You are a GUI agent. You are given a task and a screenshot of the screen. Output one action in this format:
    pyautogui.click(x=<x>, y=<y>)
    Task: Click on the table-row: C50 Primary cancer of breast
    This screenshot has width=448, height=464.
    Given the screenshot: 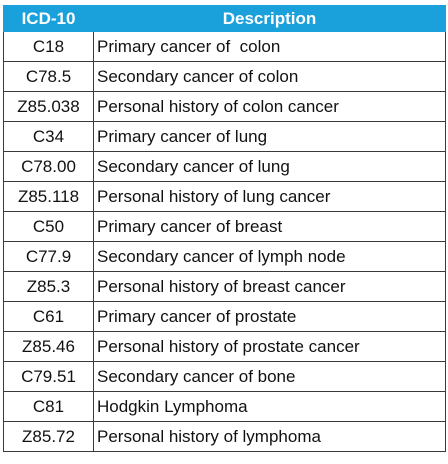 What is the action you would take?
    pyautogui.click(x=224, y=226)
    